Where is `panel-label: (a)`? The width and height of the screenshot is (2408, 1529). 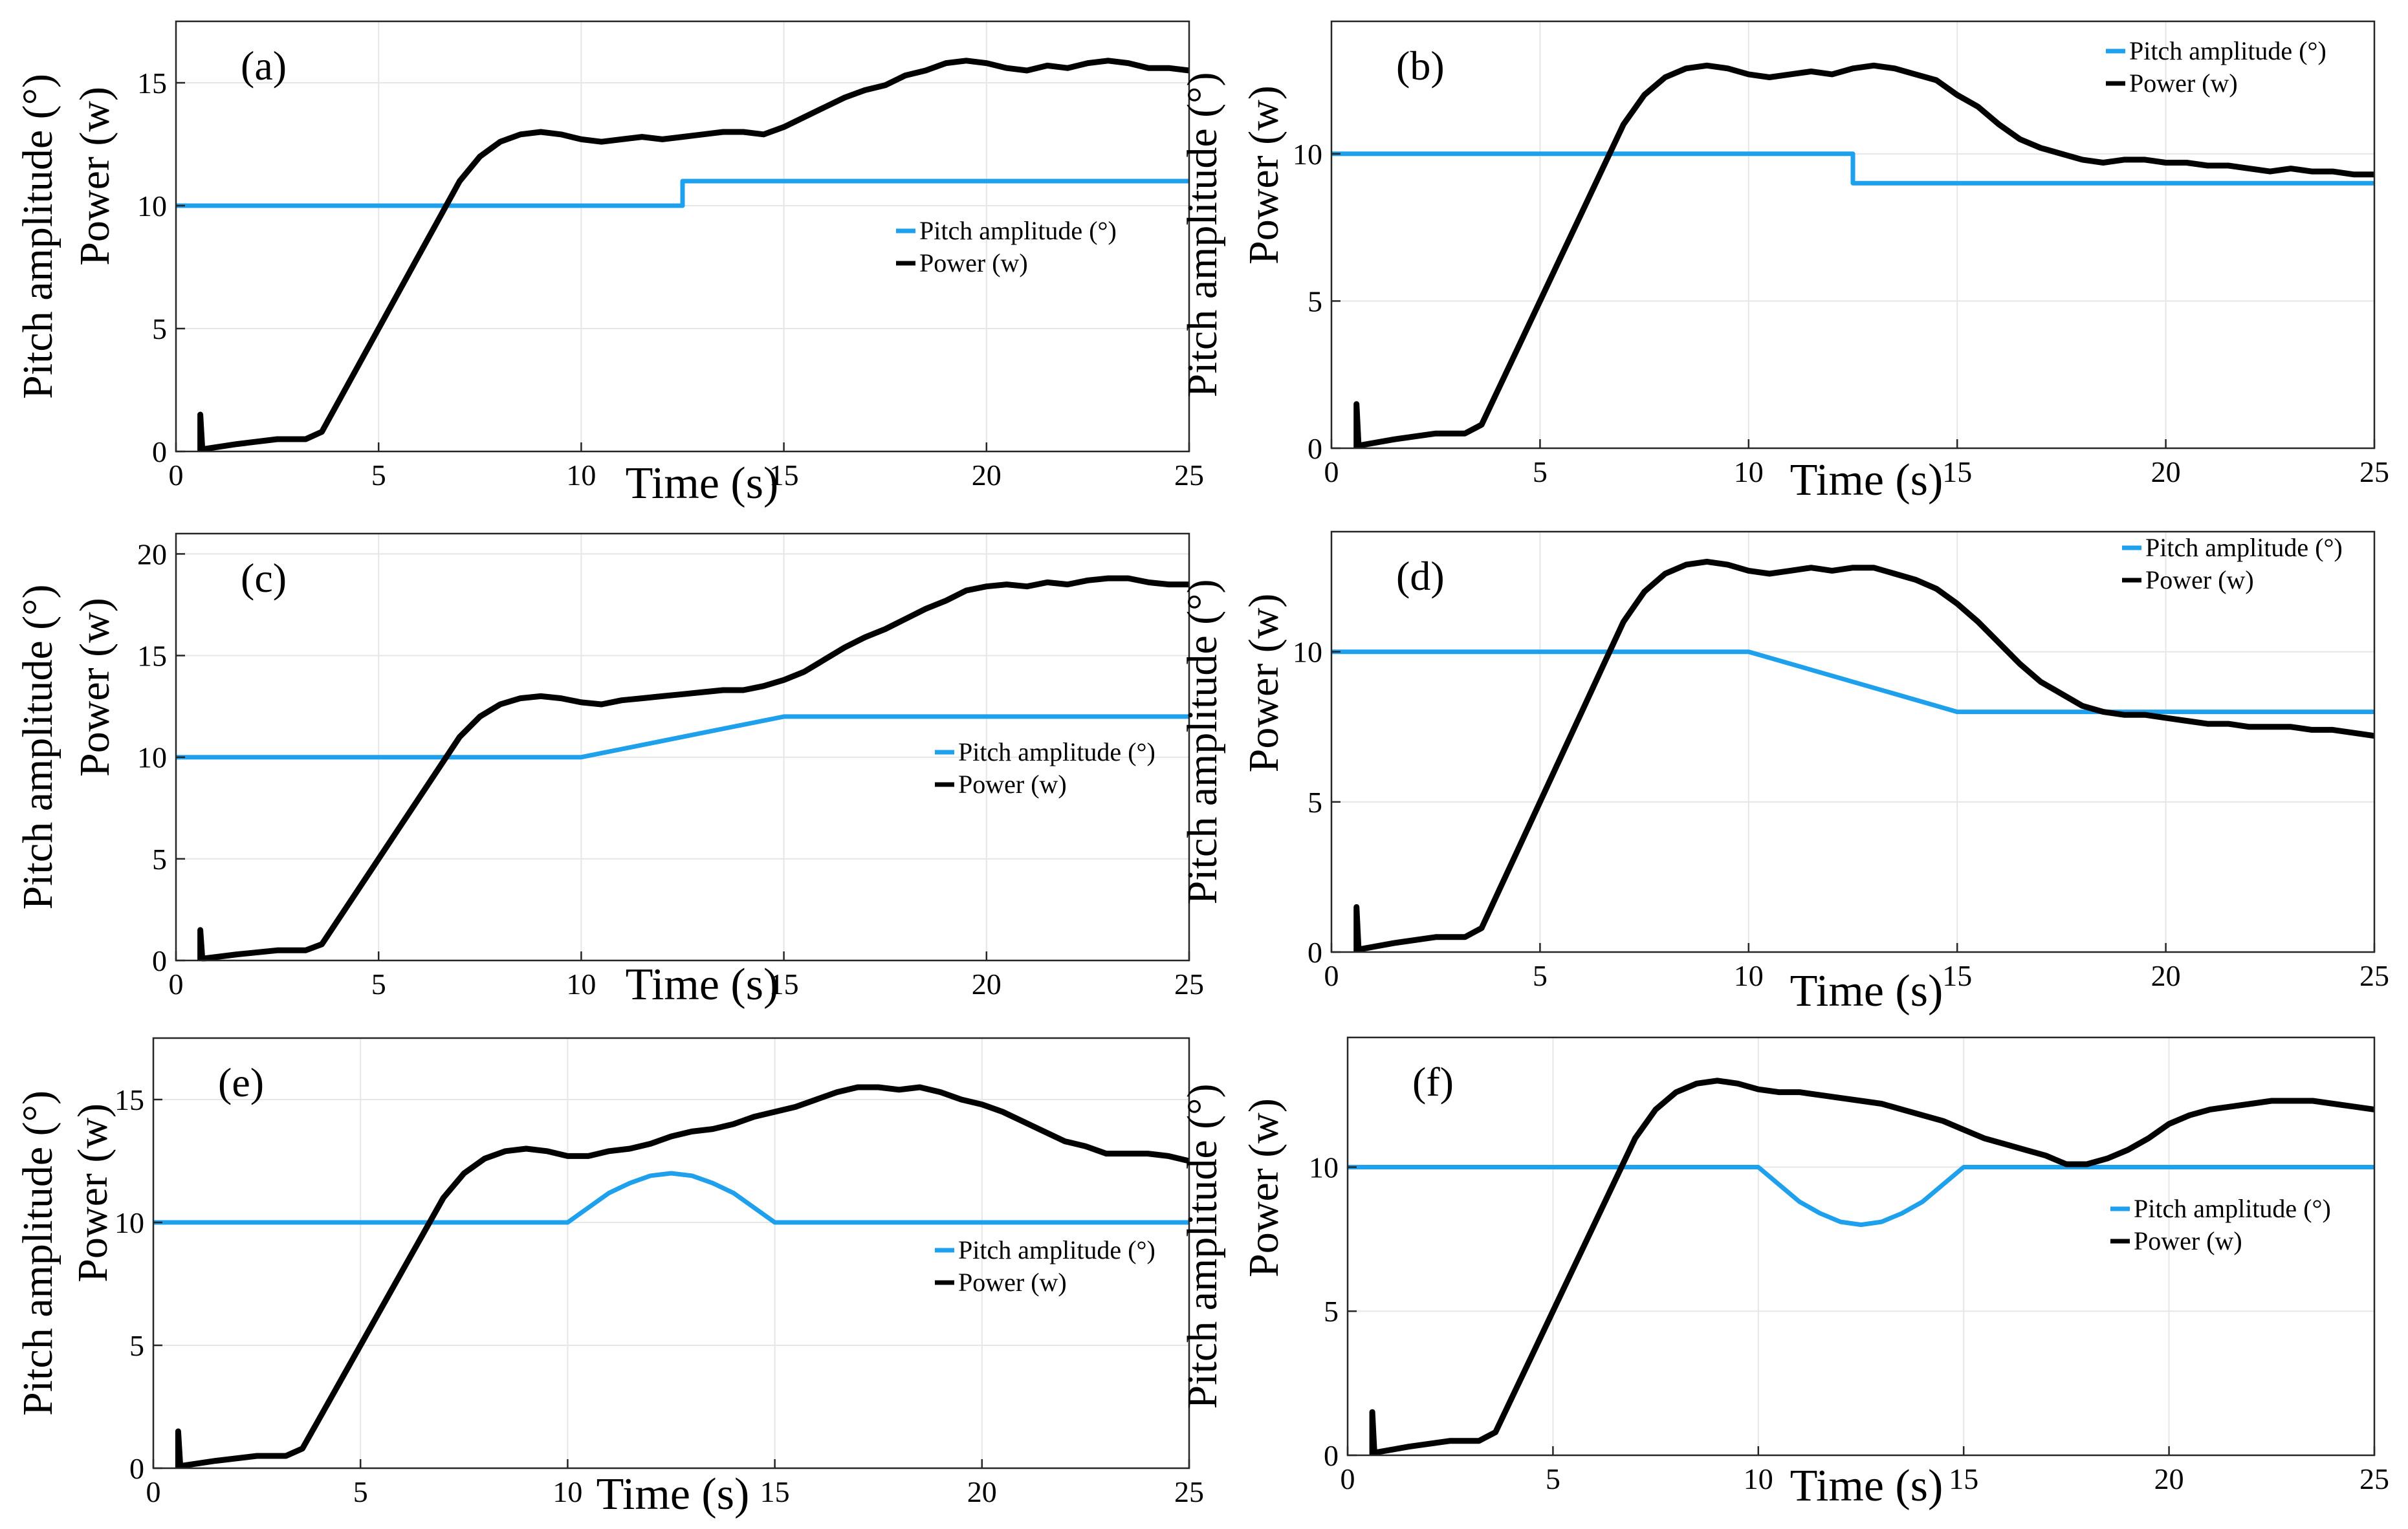 panel-label: (a) is located at coordinates (264, 66).